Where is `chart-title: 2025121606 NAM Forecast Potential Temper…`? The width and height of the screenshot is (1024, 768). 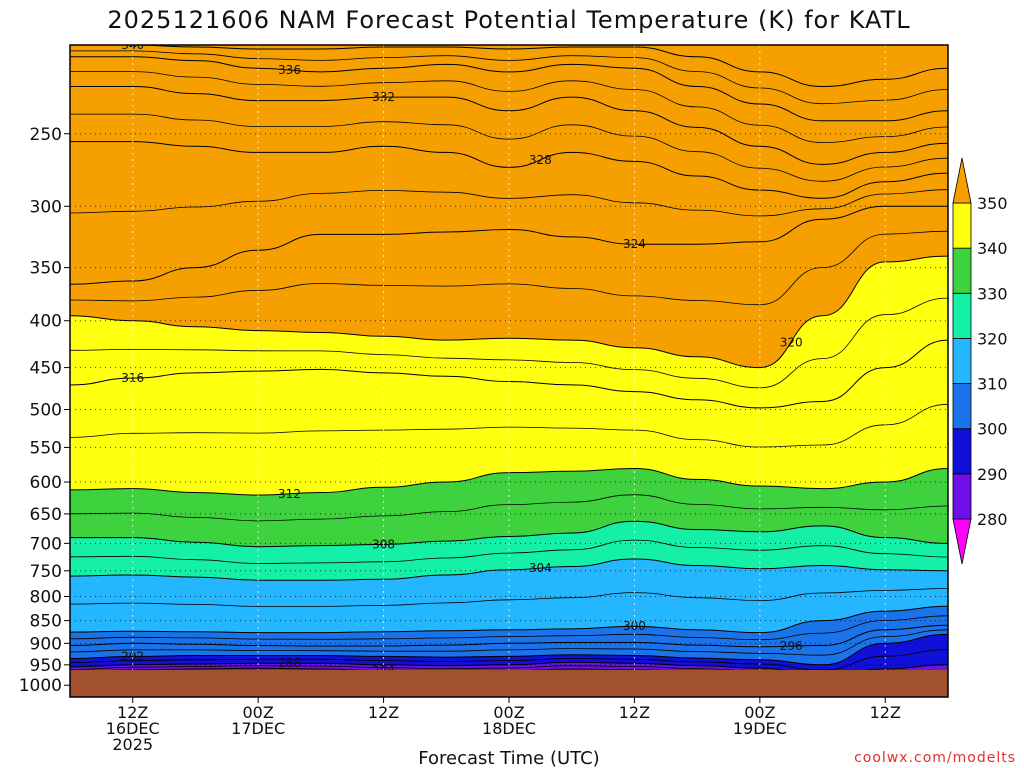
chart-title: 2025121606 NAM Forecast Potential Temper… is located at coordinates (508, 20).